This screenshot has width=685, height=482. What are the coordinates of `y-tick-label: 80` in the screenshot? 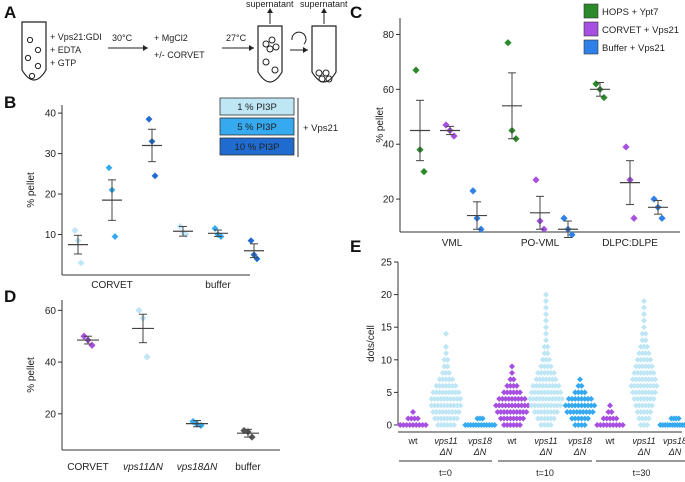 It's located at (389, 35).